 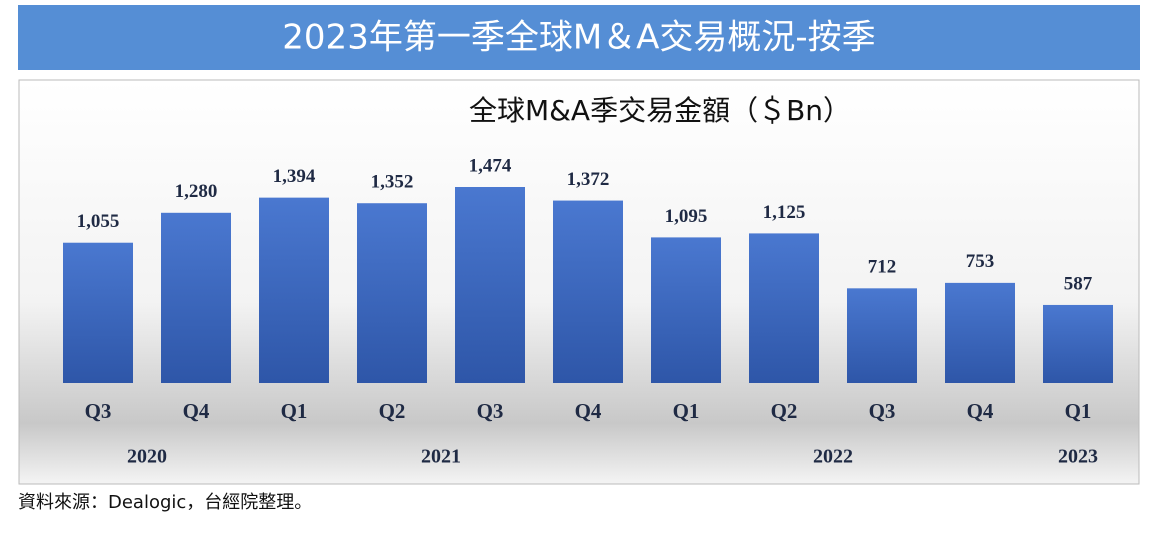 I want to click on year-label: 2021, so click(x=441, y=457).